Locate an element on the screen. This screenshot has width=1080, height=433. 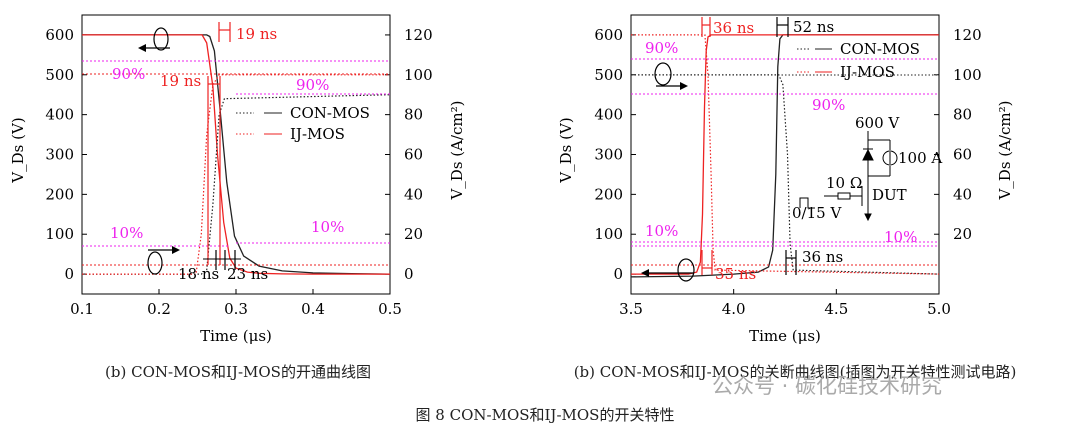
series-con-mos-current is located at coordinates (236, 184).